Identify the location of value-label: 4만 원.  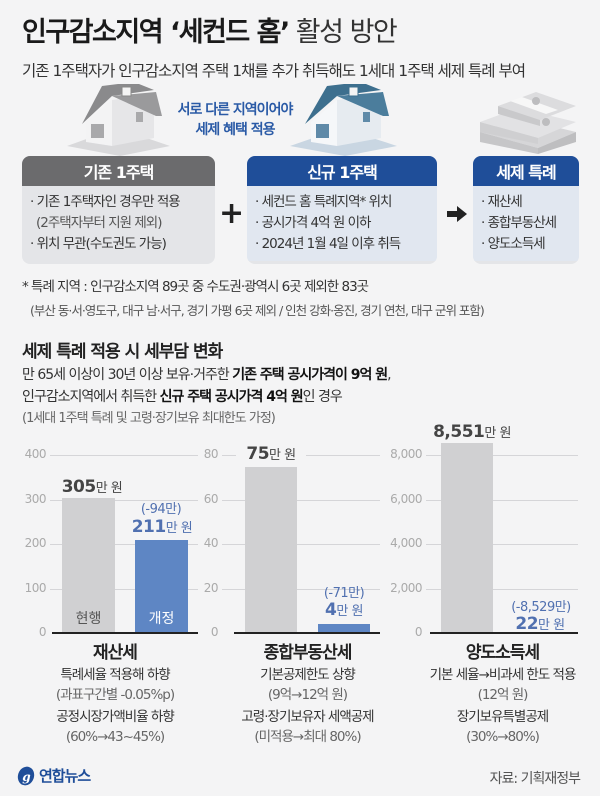
(344, 610).